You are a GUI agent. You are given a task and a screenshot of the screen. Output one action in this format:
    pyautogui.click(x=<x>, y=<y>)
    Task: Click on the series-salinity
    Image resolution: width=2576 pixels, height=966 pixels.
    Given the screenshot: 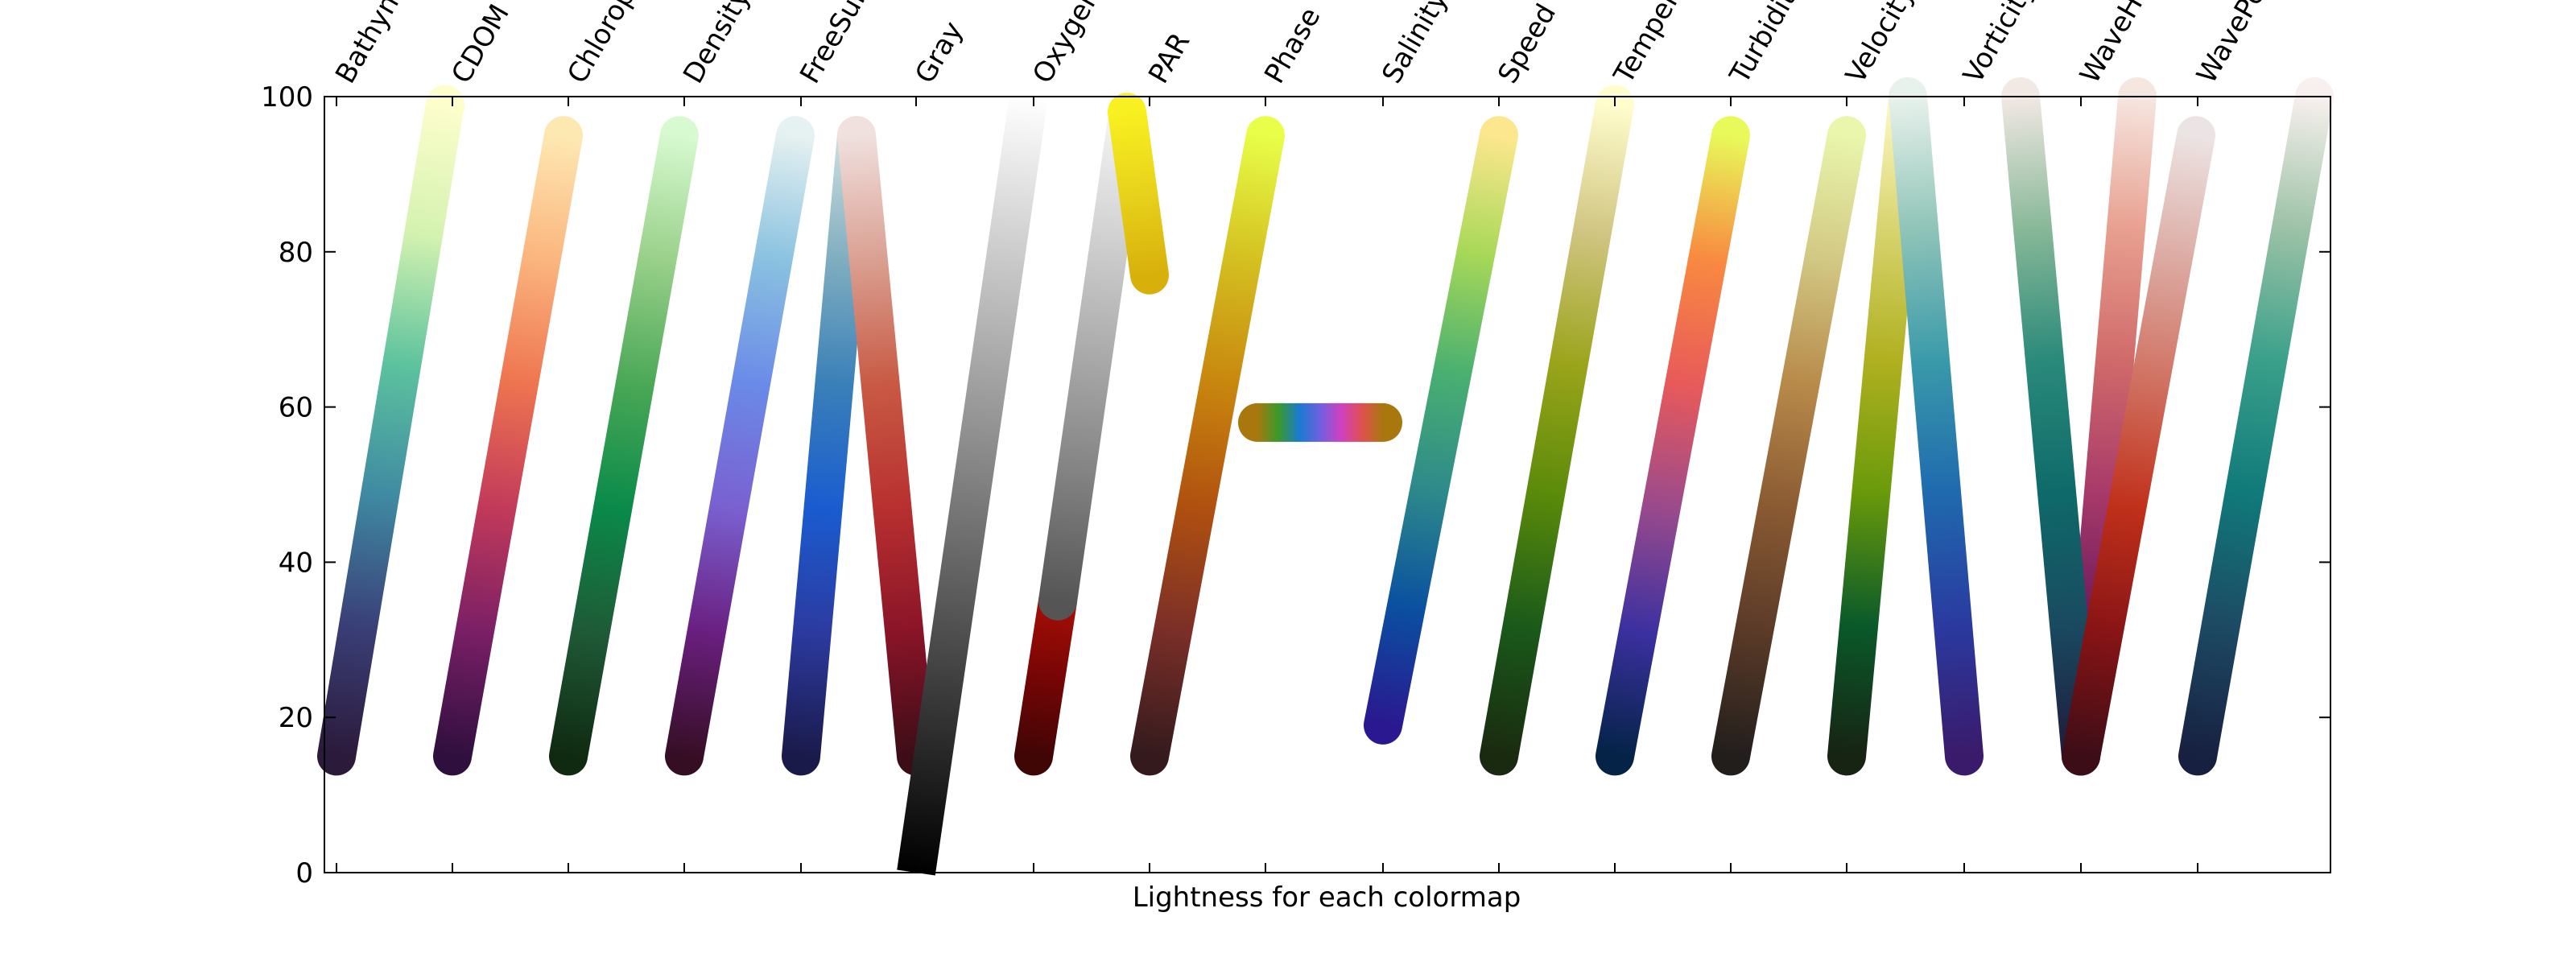 What is the action you would take?
    pyautogui.click(x=1441, y=430)
    